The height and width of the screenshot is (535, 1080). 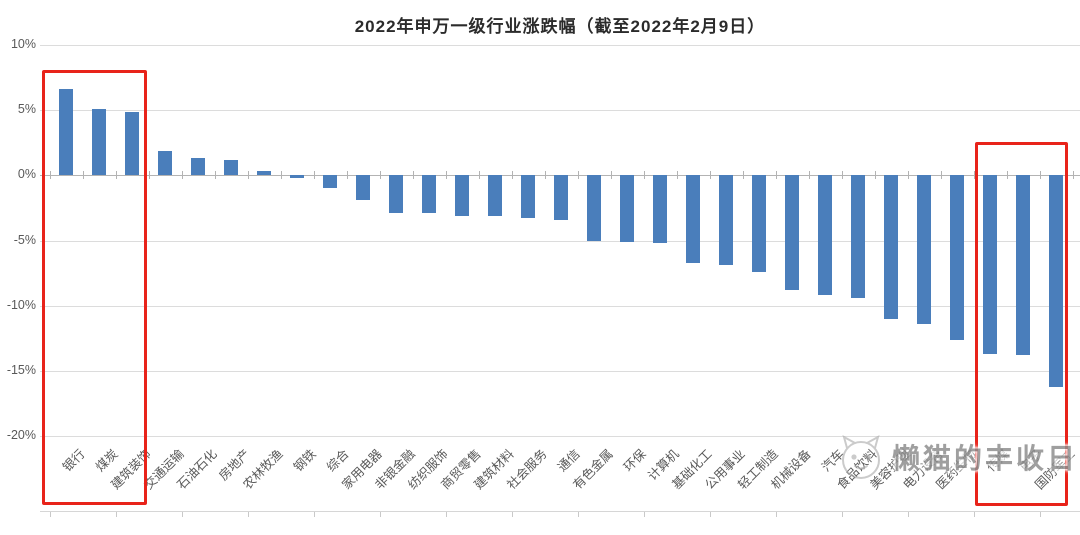 What do you see at coordinates (21, 370) in the screenshot?
I see `y-axis-label: -15%` at bounding box center [21, 370].